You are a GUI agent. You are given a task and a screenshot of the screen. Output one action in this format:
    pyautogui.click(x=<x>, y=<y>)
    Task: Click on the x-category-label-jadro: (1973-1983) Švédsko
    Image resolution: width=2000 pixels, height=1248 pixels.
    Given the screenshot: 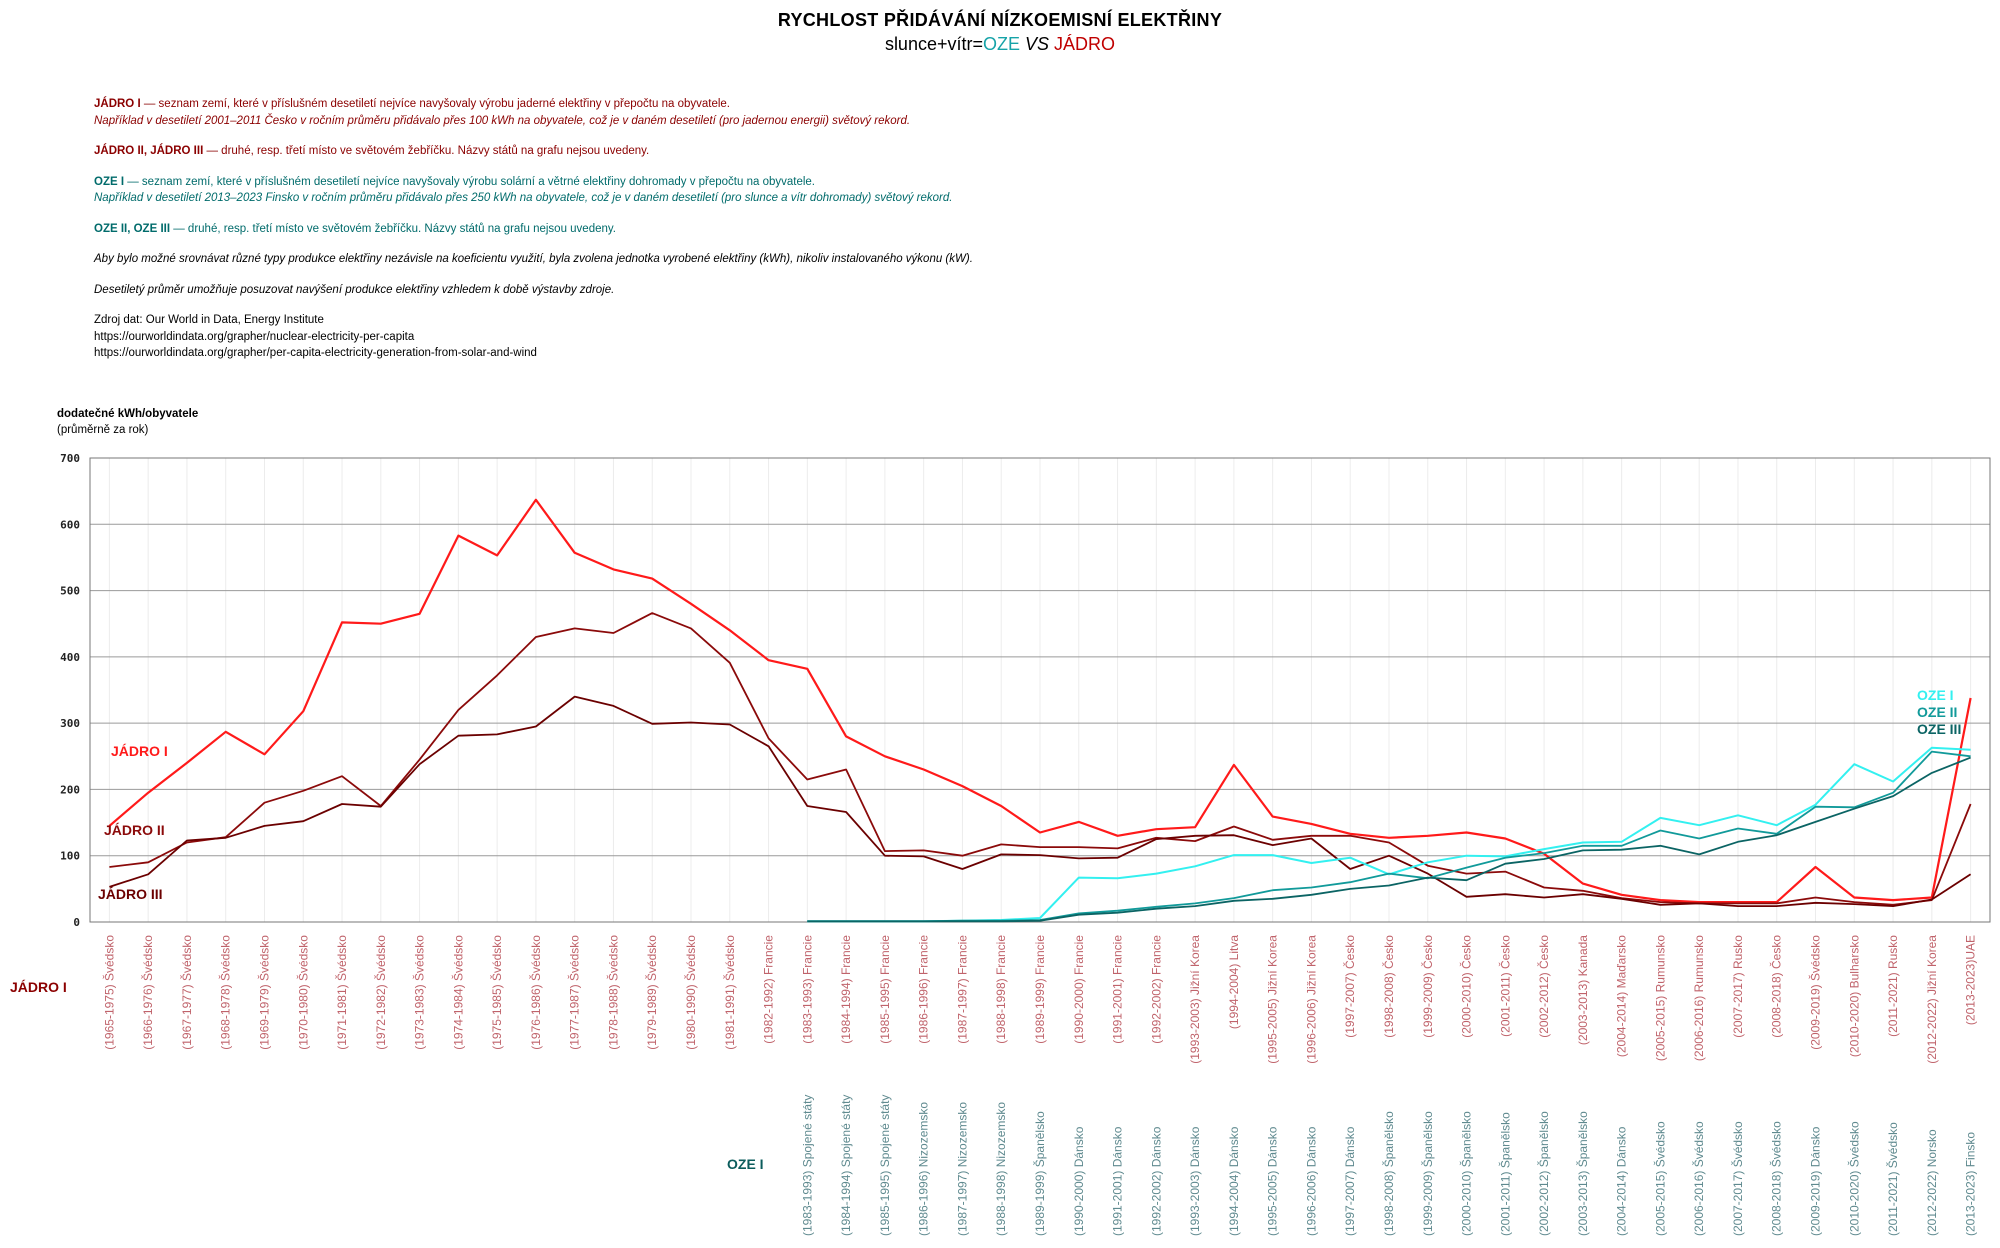 What is the action you would take?
    pyautogui.click(x=419, y=992)
    